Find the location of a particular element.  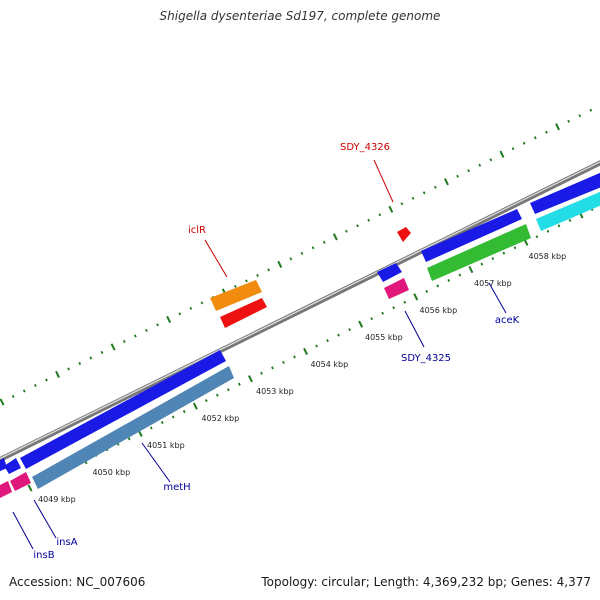

feature-aceA is located at coordinates (565, 193).